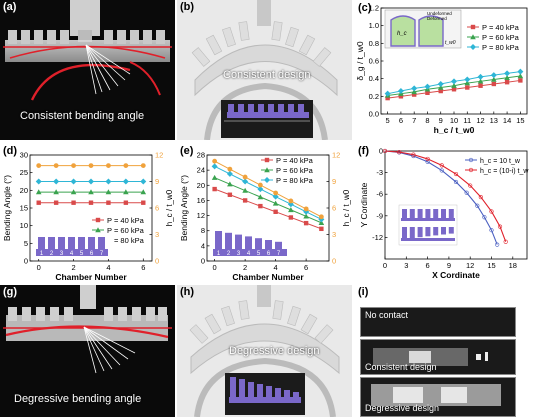 The image size is (533, 417). I want to click on chart-e-xtick-label: 6, so click(306, 267).